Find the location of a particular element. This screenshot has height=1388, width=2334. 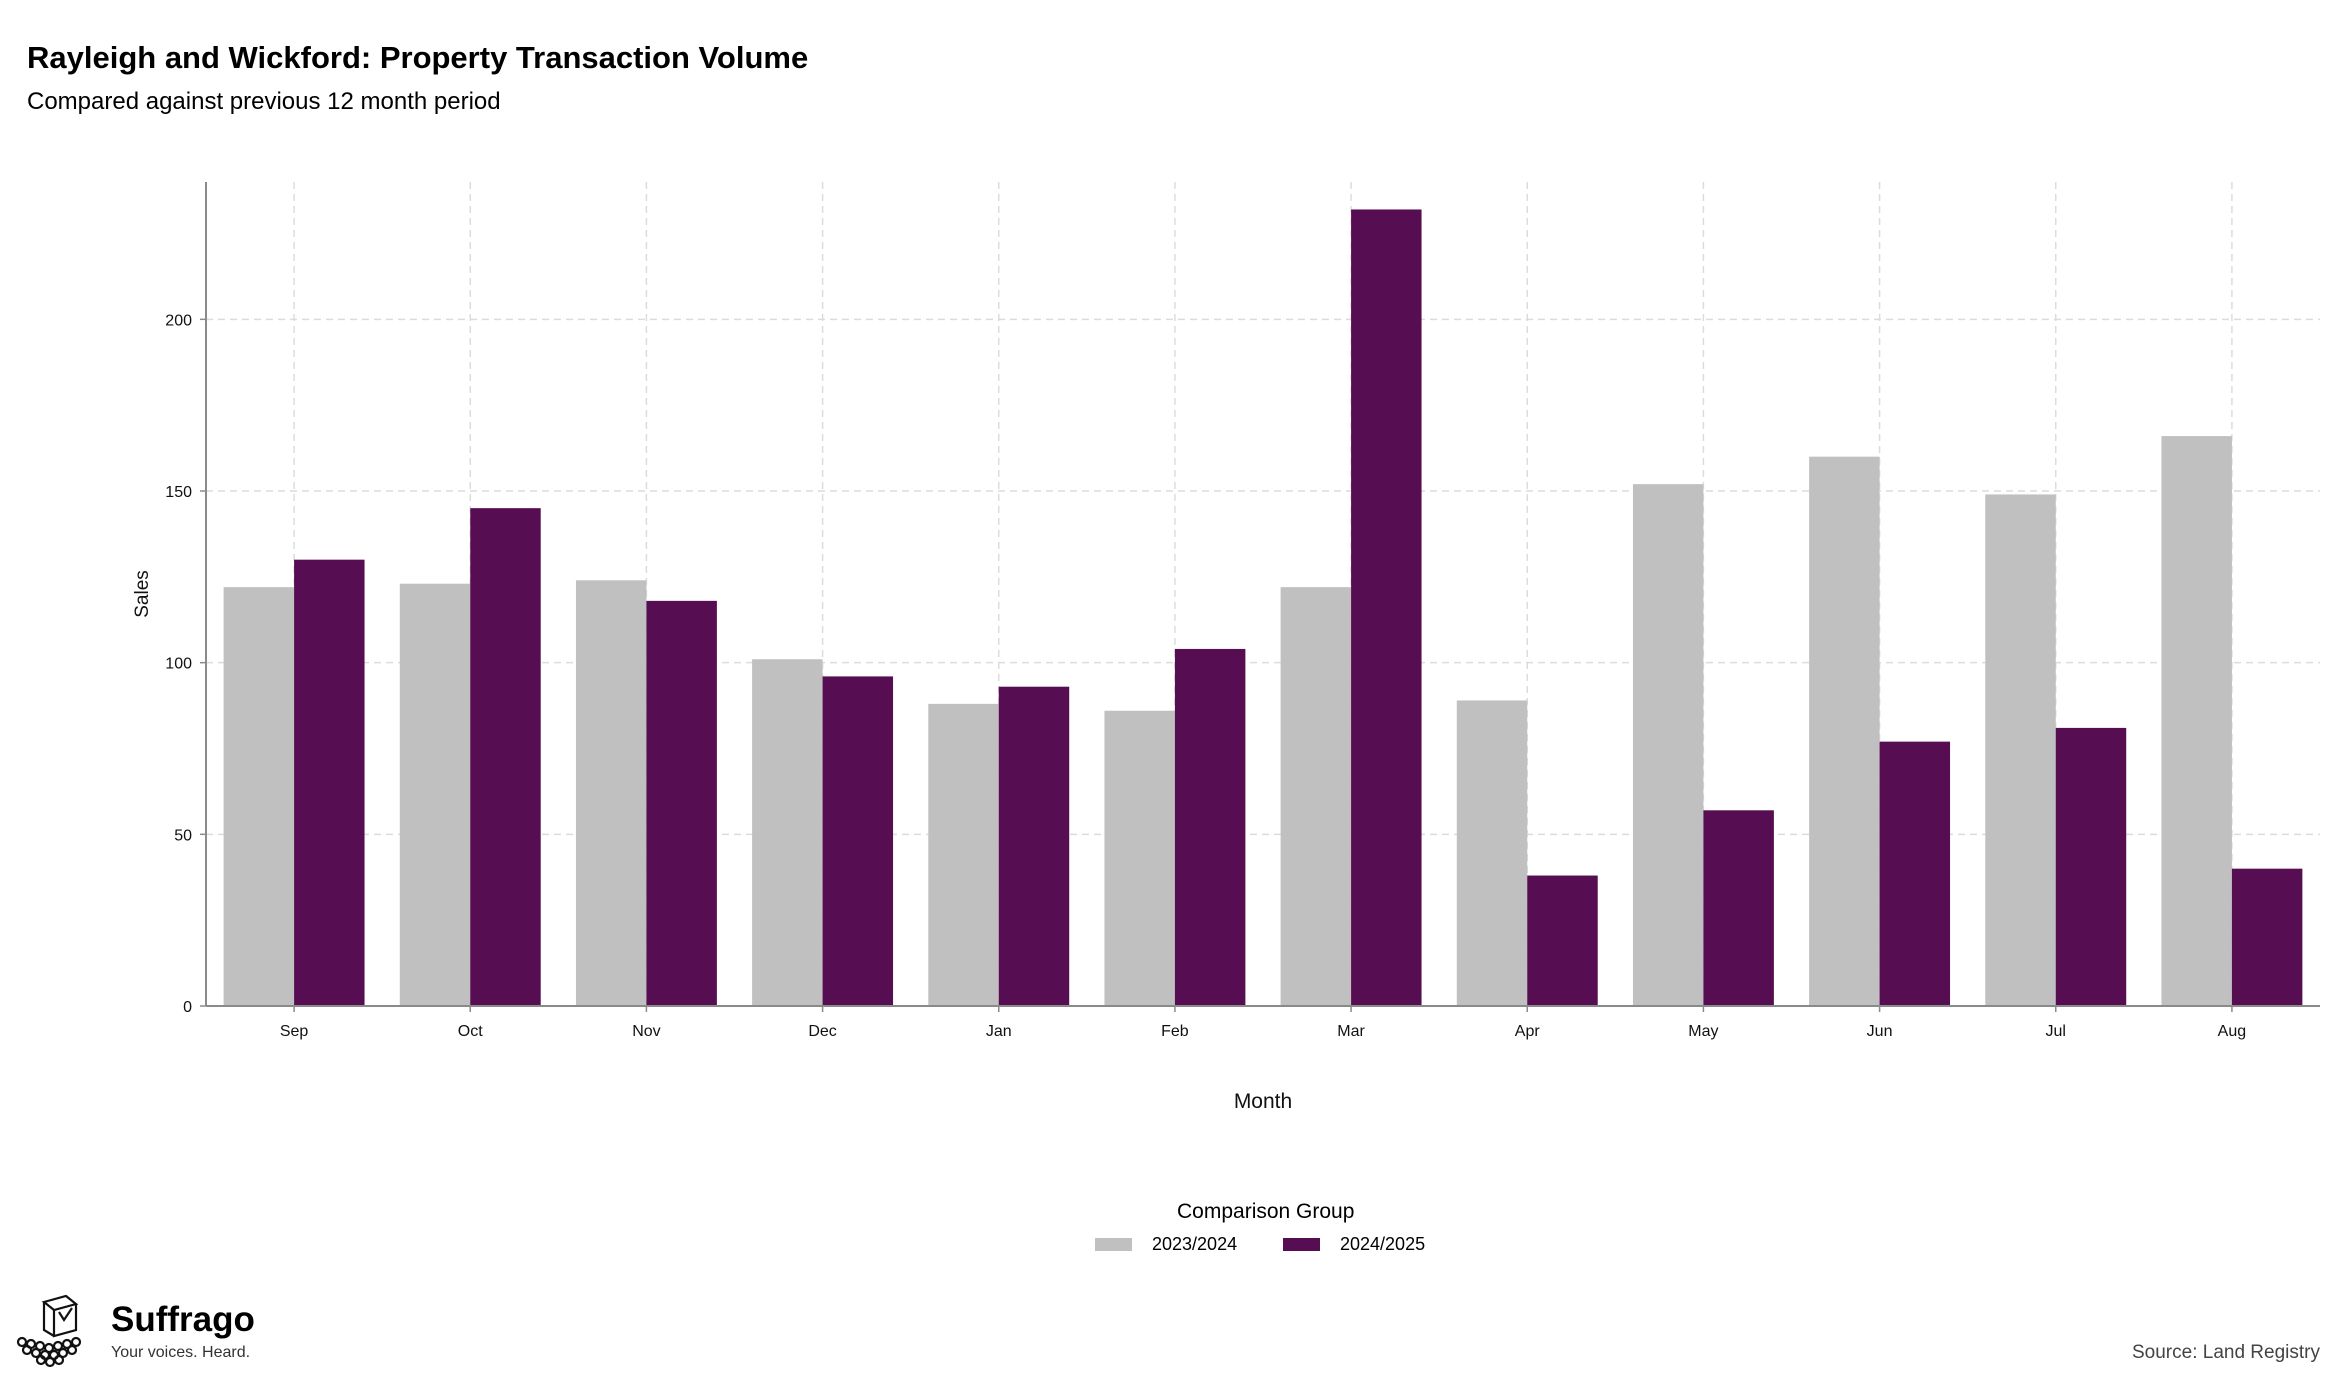

bar-2023-2024-may is located at coordinates (1668, 745).